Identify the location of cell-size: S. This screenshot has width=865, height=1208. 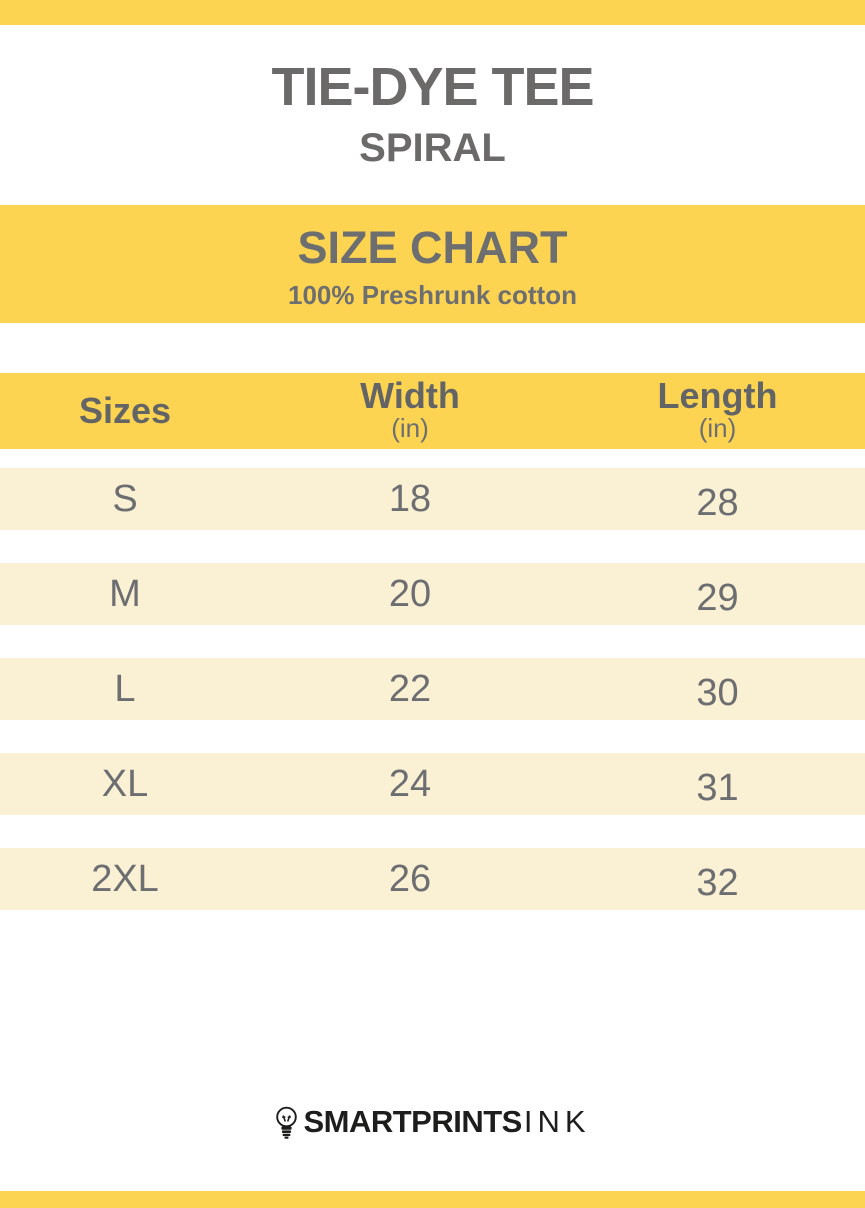
(125, 498).